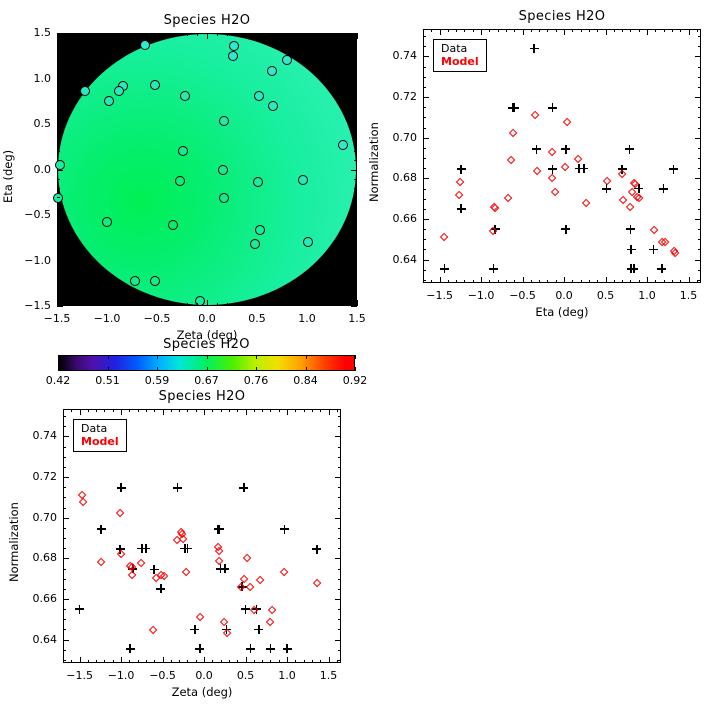 This screenshot has height=720, width=720. What do you see at coordinates (202, 396) in the screenshot?
I see `zeta-panel-title: Species H2O` at bounding box center [202, 396].